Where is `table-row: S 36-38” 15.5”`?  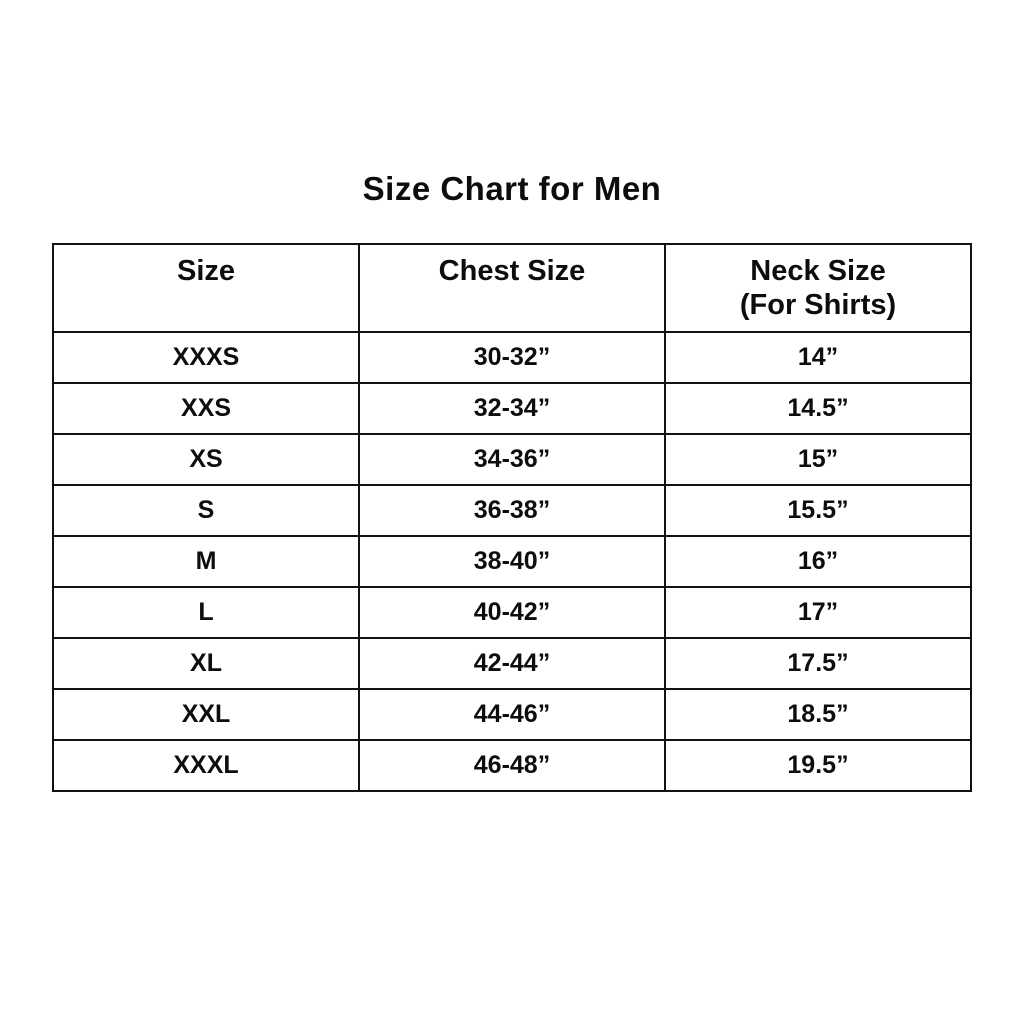
table-row: S 36-38” 15.5” is located at coordinates (512, 510).